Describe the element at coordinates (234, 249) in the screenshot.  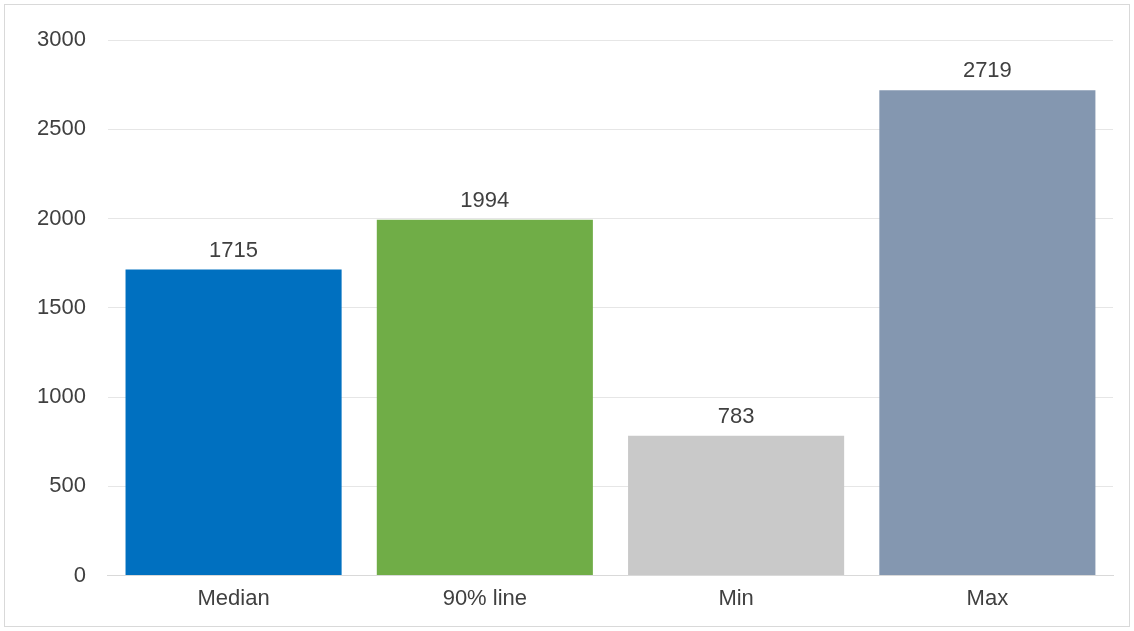
I see `data-label: 1715` at that location.